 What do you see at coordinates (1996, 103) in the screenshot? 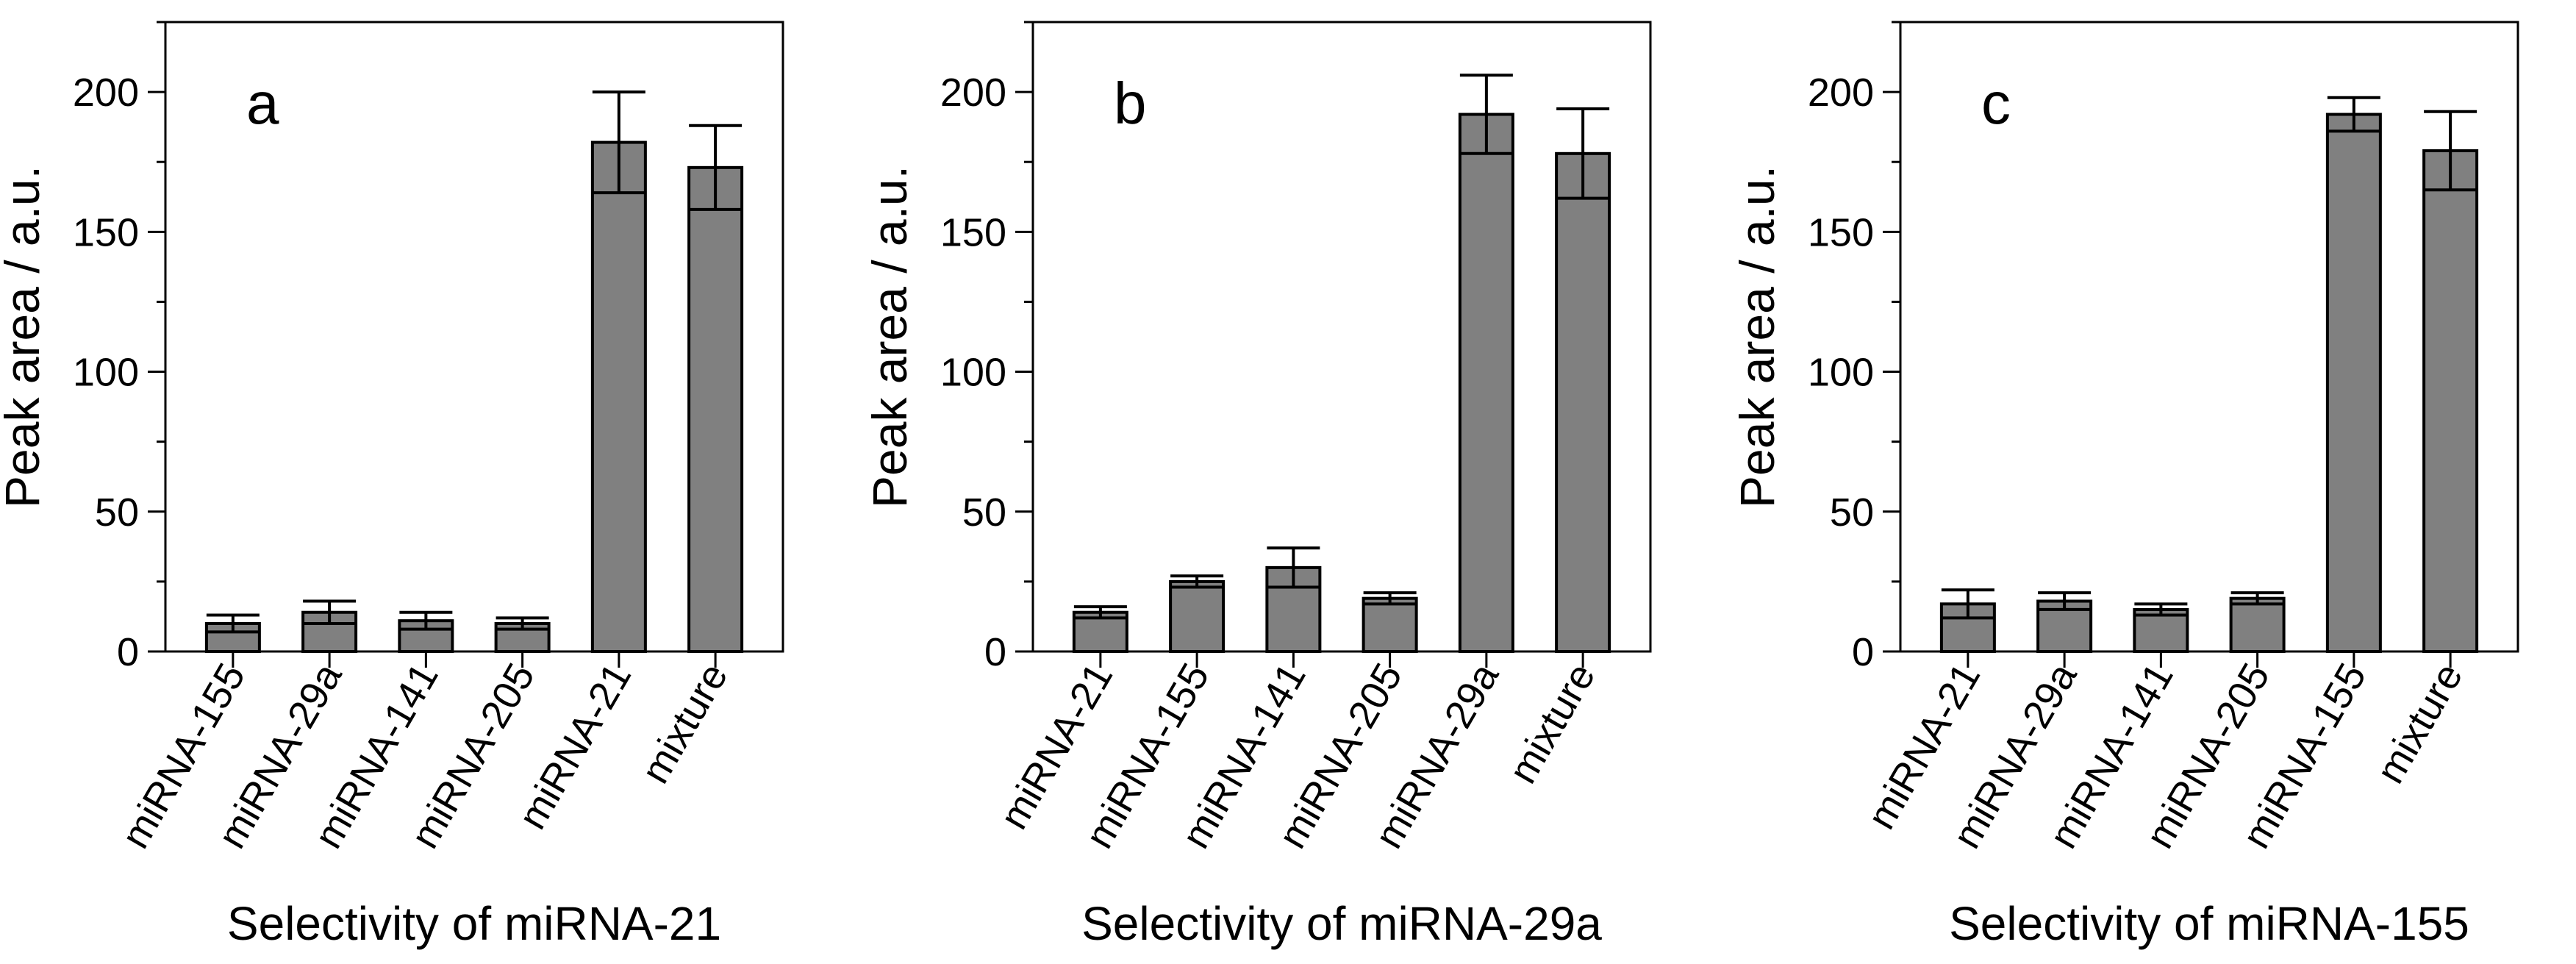
I see `panel-label: c` at bounding box center [1996, 103].